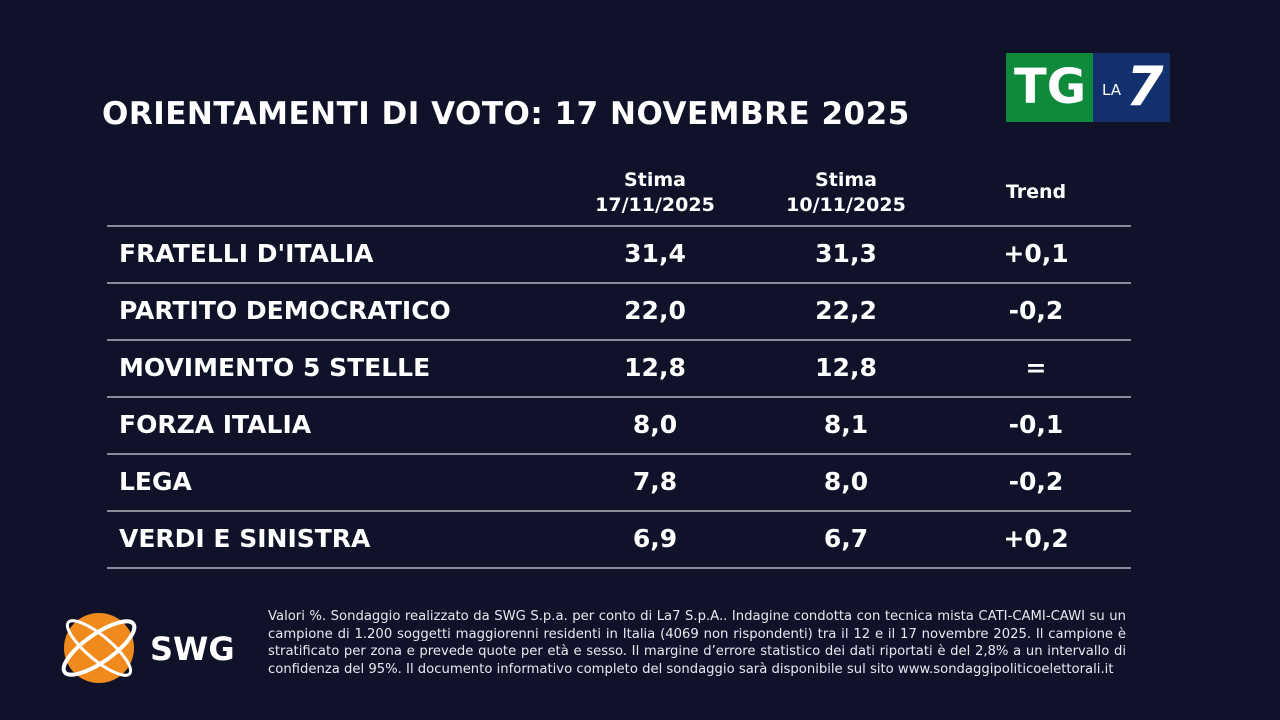  I want to click on tg-box, so click(1049, 87).